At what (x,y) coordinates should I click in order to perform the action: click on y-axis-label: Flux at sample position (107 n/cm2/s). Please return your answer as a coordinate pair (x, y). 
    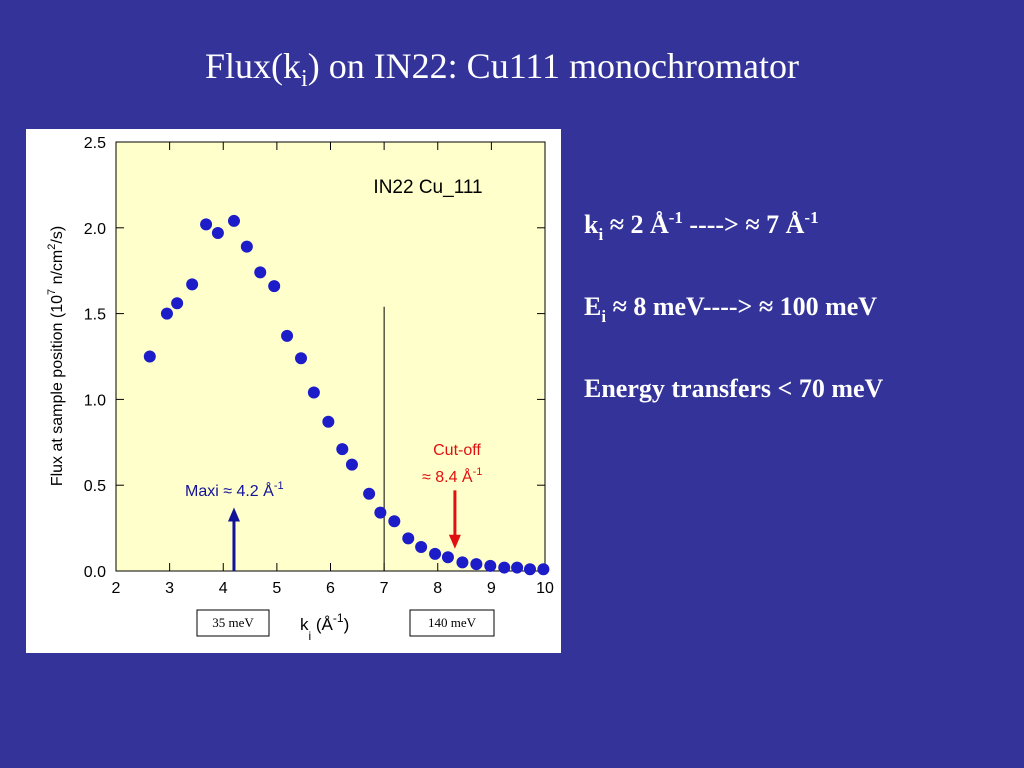
    Looking at the image, I should click on (56, 356).